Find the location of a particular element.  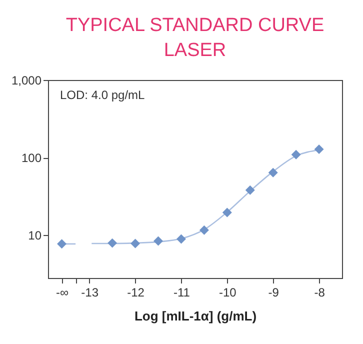

chart-title: TYPICAL STANDARD CURVE LASER is located at coordinates (195, 38).